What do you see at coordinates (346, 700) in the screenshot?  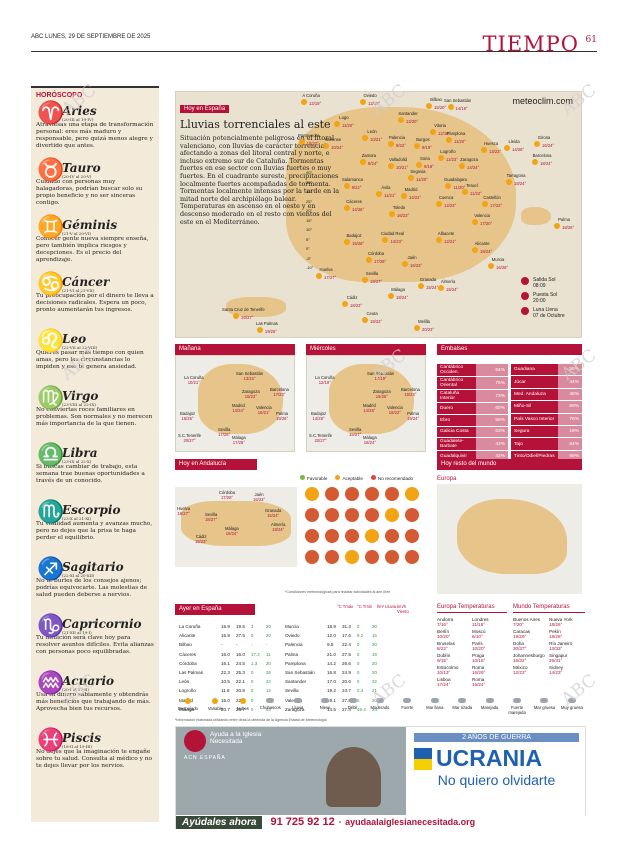 I see `yesterday-cell: 27.8` at bounding box center [346, 700].